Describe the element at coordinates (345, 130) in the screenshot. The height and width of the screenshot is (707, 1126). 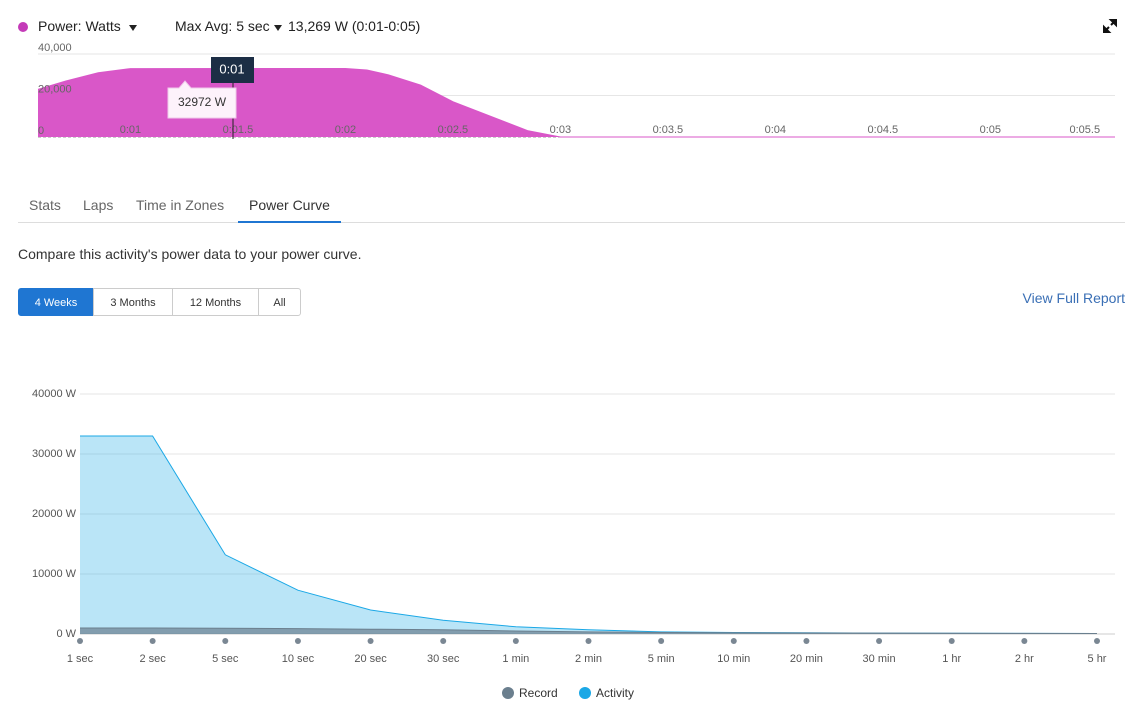
I see `x-tick-label: 0:02` at that location.